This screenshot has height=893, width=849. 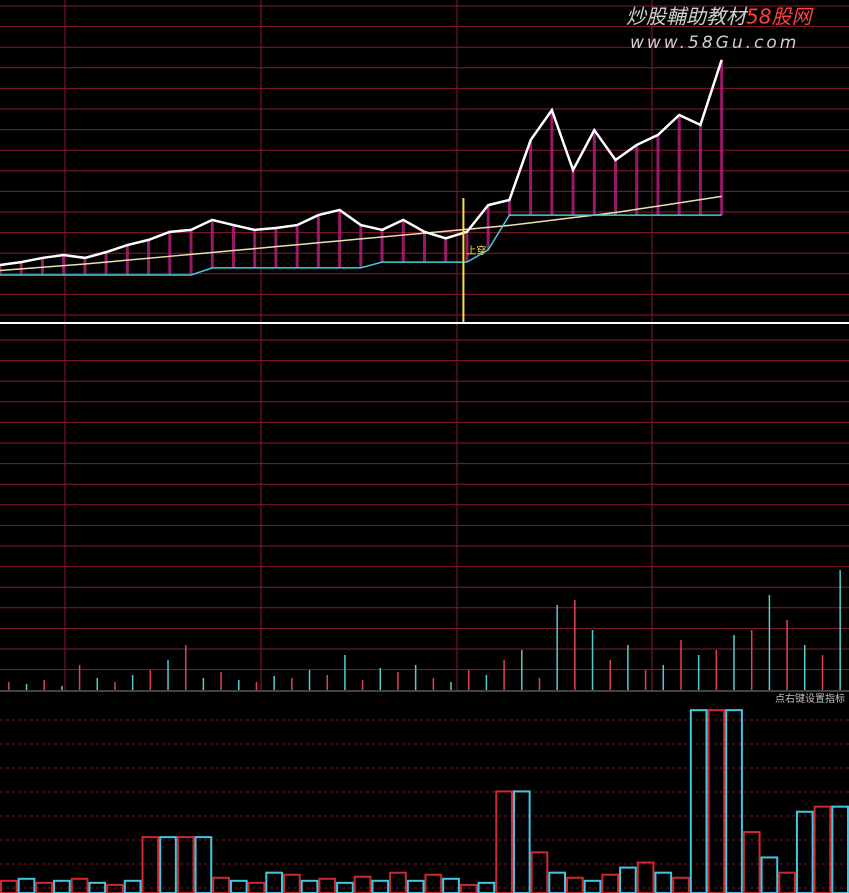 What do you see at coordinates (810, 698) in the screenshot?
I see `indicator-hint: 点右键设置指标` at bounding box center [810, 698].